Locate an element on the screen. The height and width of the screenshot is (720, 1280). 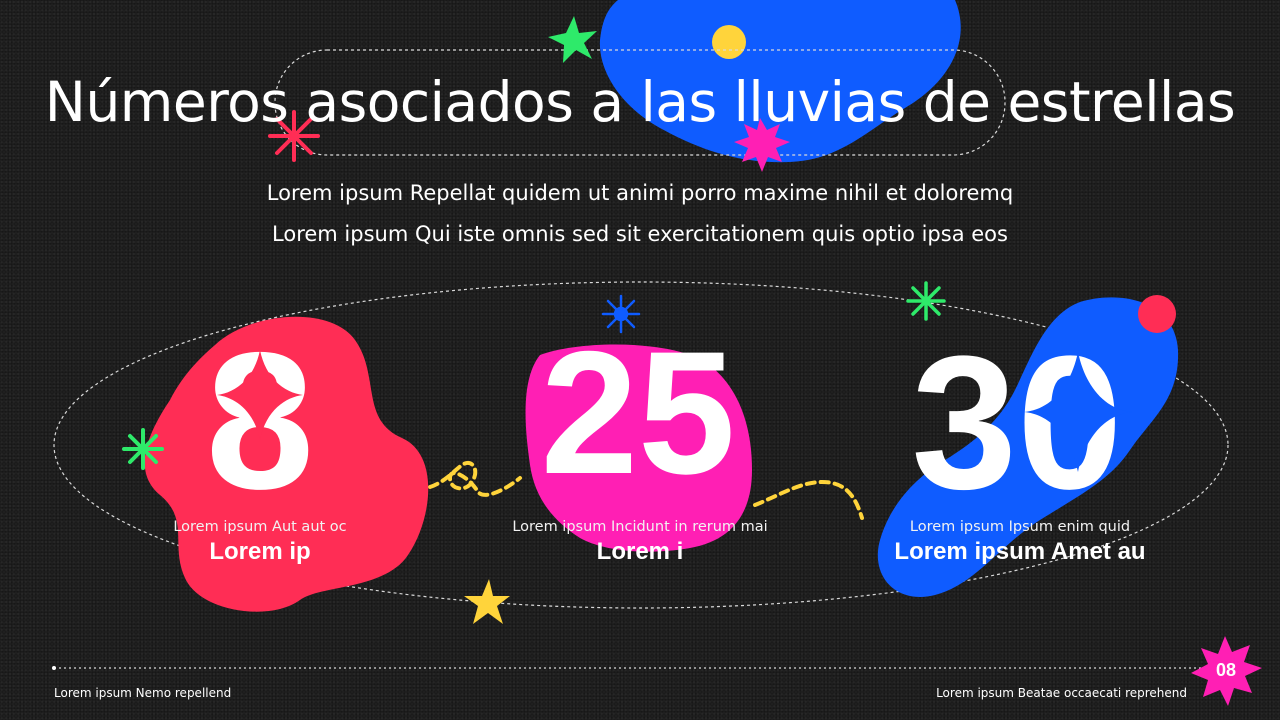
green-star-icon is located at coordinates (572, 39).